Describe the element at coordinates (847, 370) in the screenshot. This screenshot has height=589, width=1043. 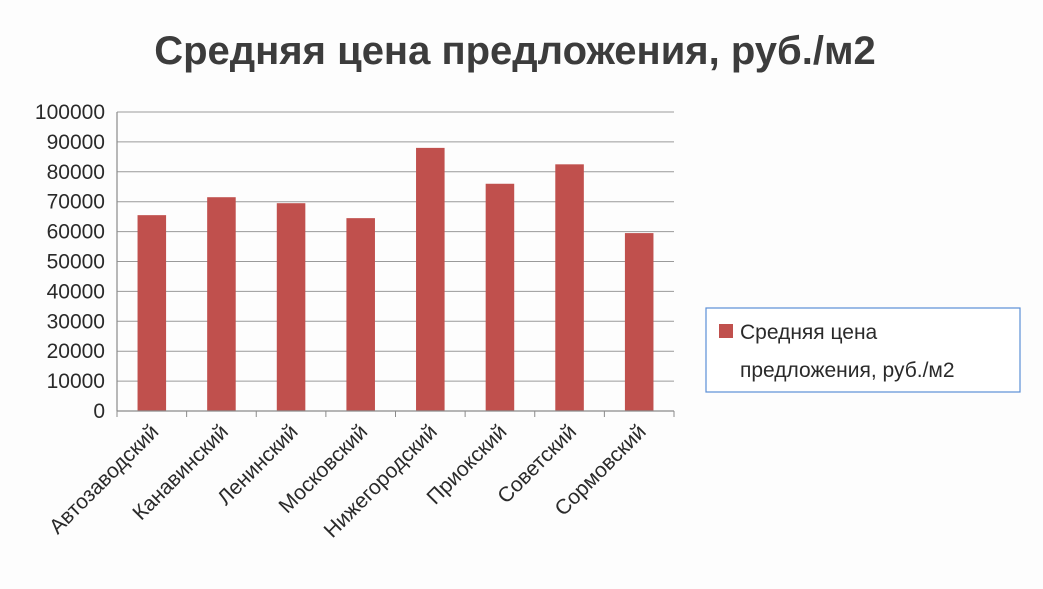
I see `legend-label-line-2: предложения, руб./м2` at that location.